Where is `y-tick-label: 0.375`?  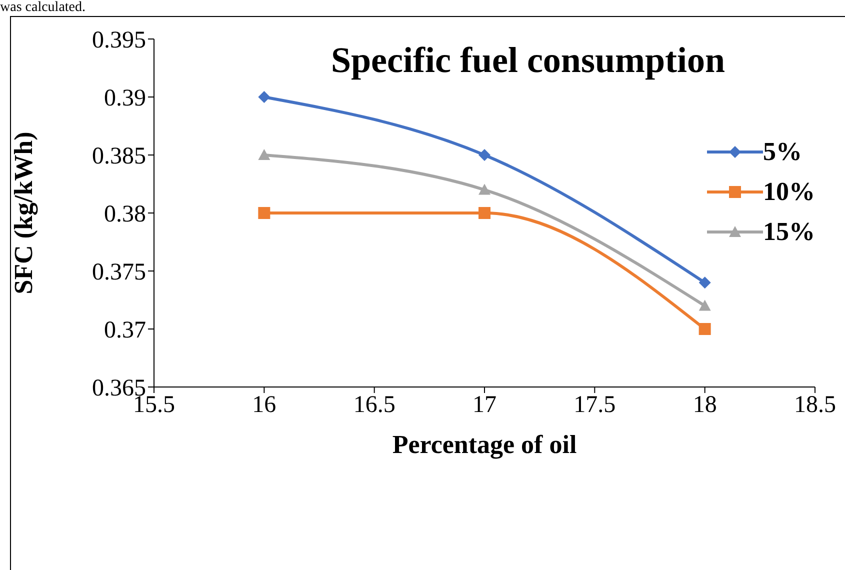 y-tick-label: 0.375 is located at coordinates (119, 273).